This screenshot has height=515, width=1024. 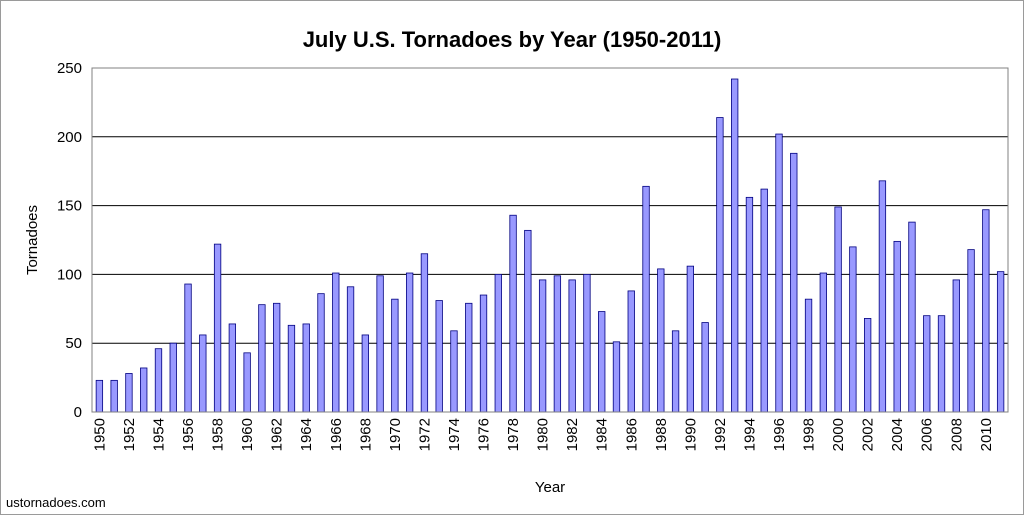 I want to click on bar-1951, so click(x=114, y=396).